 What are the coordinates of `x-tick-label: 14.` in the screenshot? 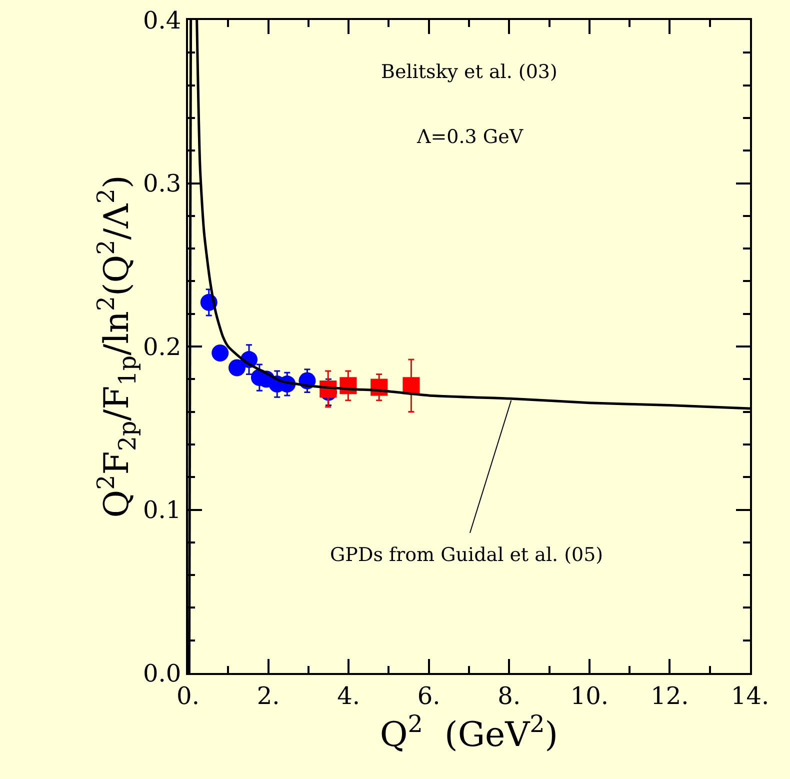 It's located at (750, 696).